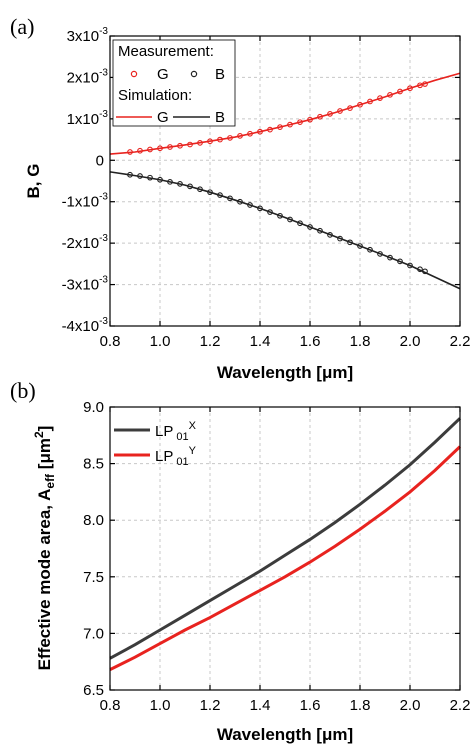 This screenshot has width=474, height=747. What do you see at coordinates (33, 181) in the screenshot?
I see `panel-a-y-axis-label: B, G` at bounding box center [33, 181].